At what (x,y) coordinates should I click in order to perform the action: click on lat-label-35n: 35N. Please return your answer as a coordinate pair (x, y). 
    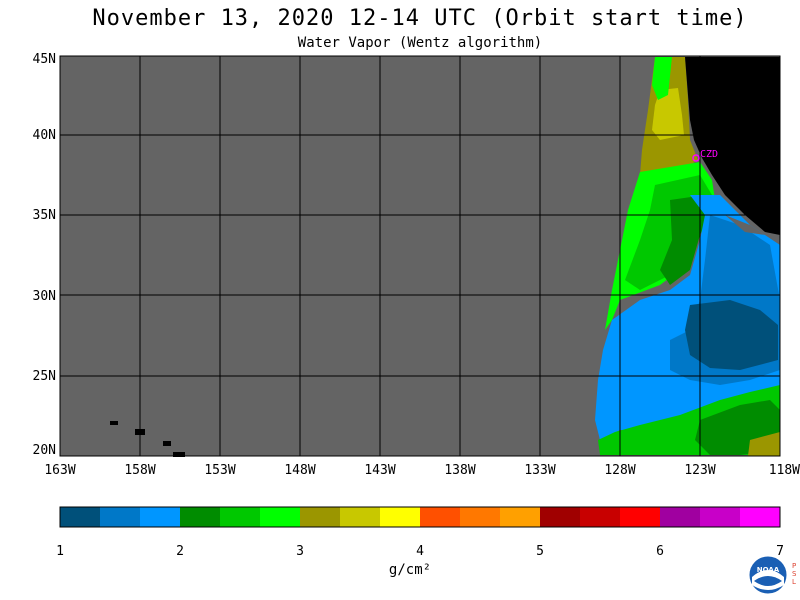
    Looking at the image, I should click on (44, 215).